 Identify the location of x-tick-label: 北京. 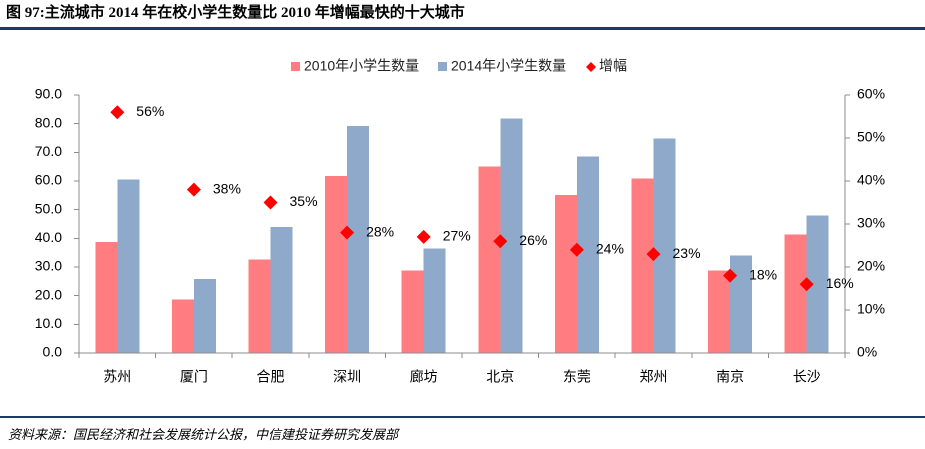
(500, 377).